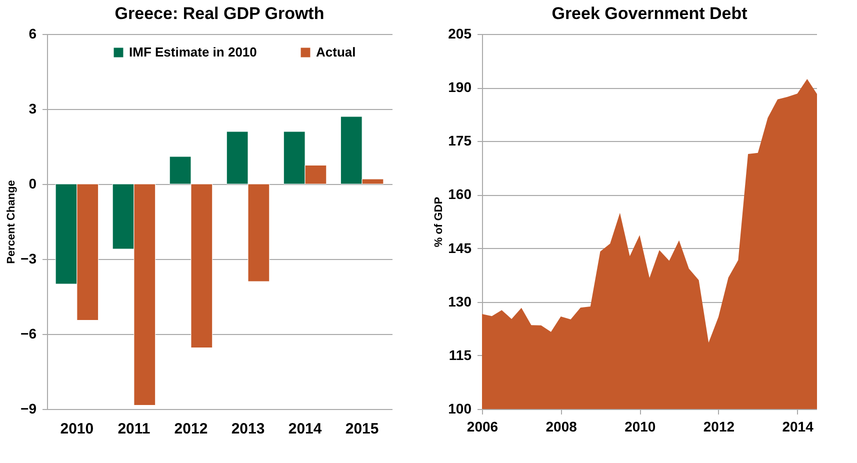 This screenshot has width=857, height=463. I want to click on y-tick-label: 205, so click(460, 34).